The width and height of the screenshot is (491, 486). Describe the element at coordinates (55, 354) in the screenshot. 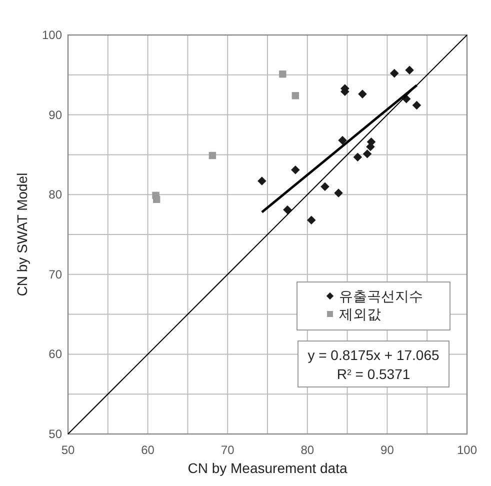

I see `y-tick-label: 60` at that location.